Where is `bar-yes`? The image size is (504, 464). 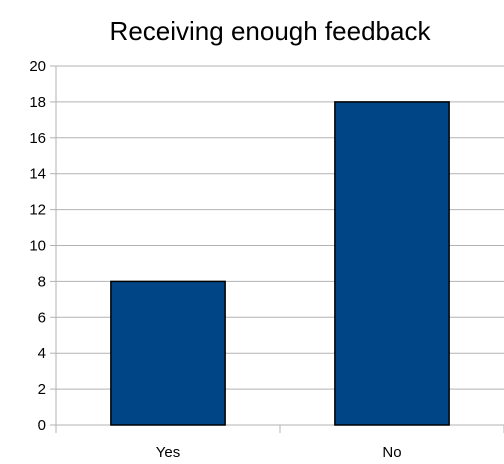 bar-yes is located at coordinates (168, 353).